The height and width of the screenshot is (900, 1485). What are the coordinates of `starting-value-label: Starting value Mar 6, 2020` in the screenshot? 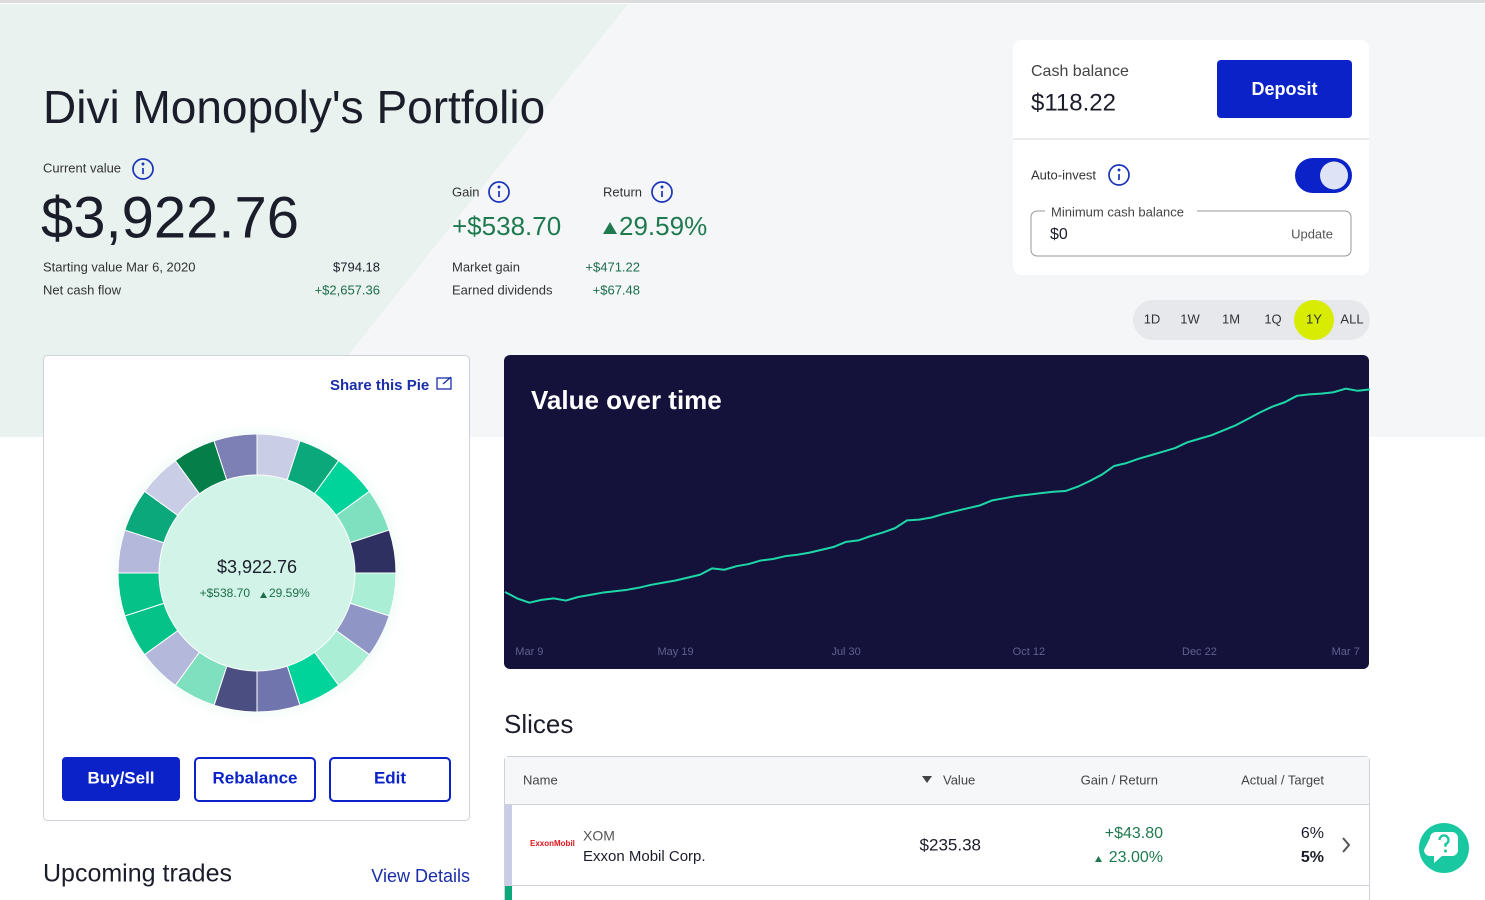 It's located at (119, 266).